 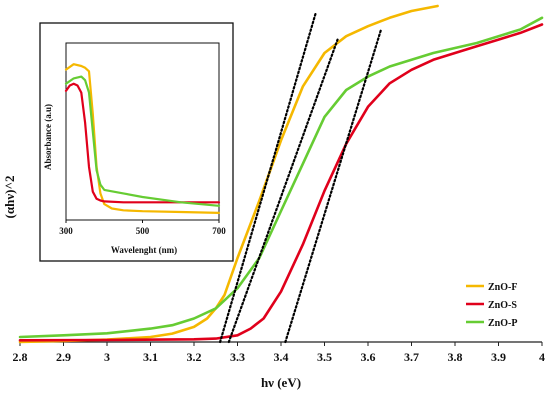 I want to click on inset-x-tick-label: 700, so click(x=219, y=231).